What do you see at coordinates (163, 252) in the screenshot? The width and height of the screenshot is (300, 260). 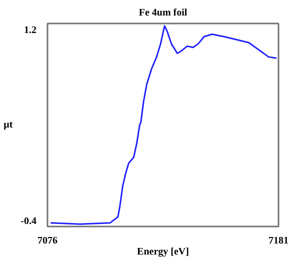 I see `x-axis-title: Energy [eV]` at bounding box center [163, 252].